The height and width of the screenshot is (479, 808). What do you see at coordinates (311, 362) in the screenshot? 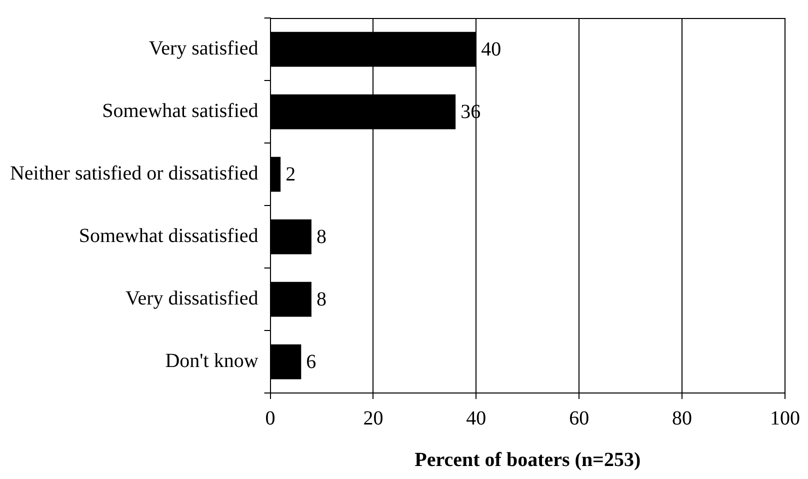
I see `data-label: 6` at bounding box center [311, 362].